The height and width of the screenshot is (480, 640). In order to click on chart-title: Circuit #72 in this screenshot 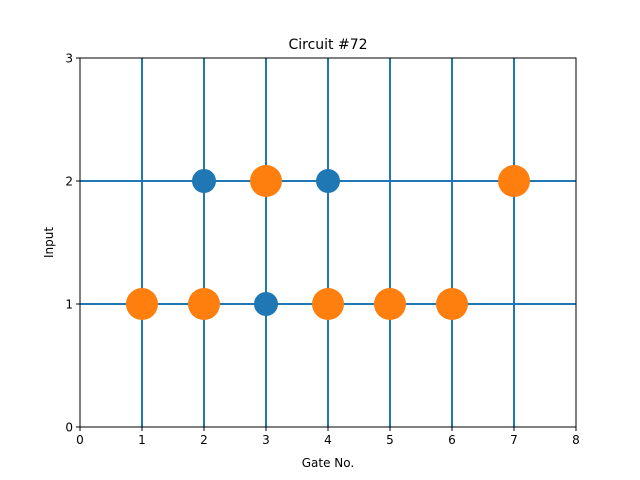, I will do `click(327, 45)`.